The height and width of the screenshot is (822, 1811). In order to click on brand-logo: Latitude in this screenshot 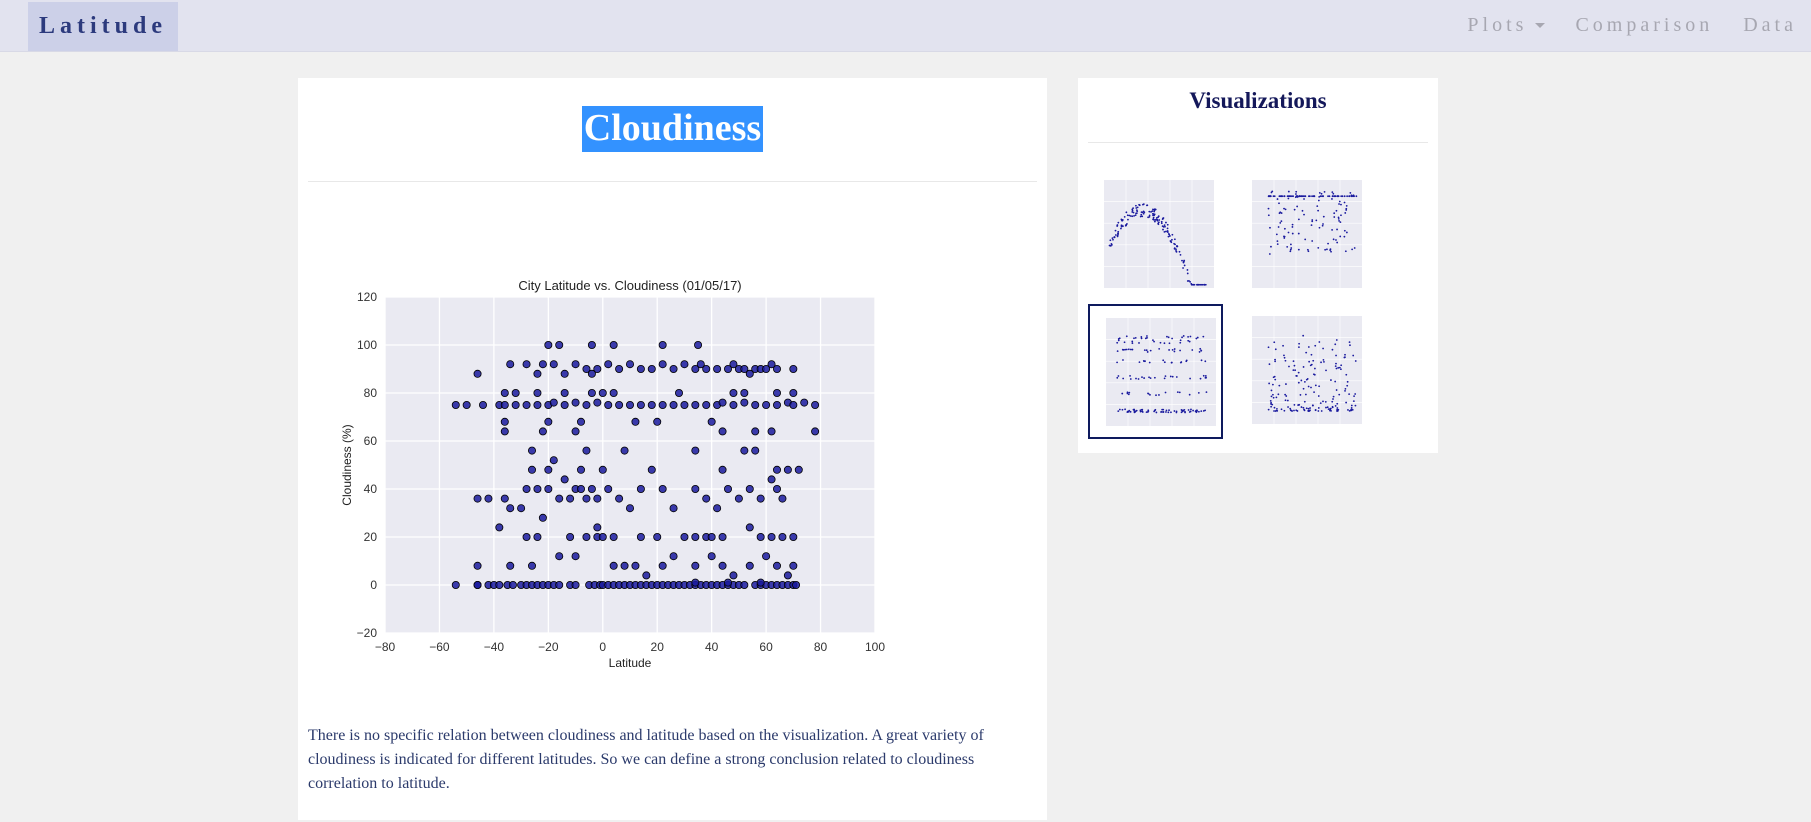, I will do `click(103, 26)`.